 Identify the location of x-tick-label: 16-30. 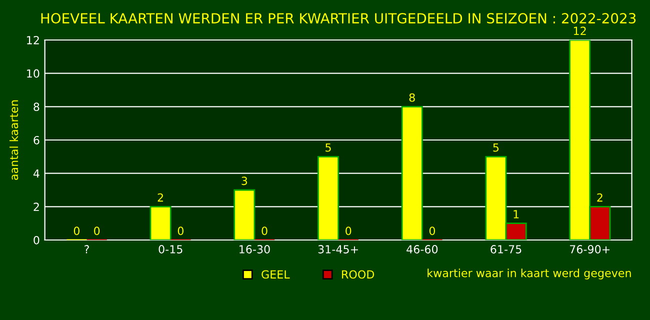
(255, 249).